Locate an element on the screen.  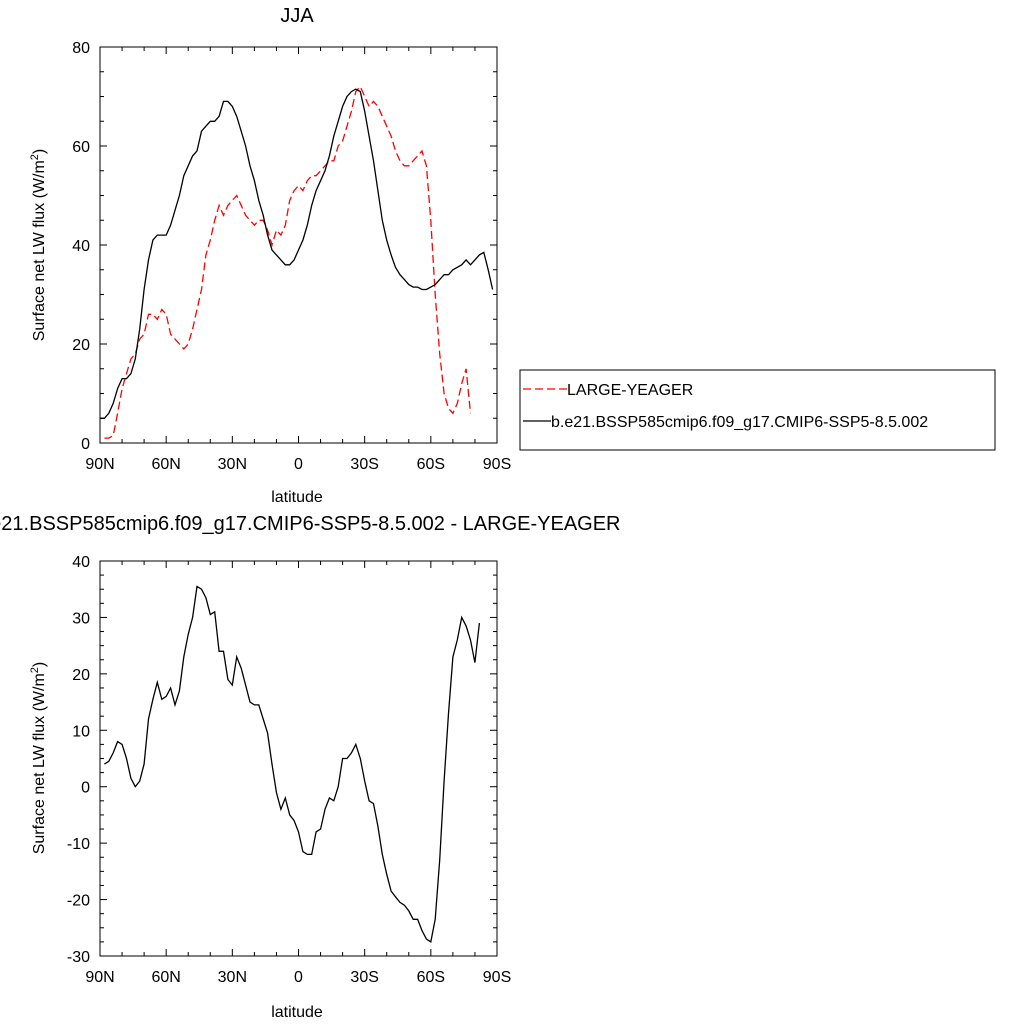
series-line-difference is located at coordinates (292, 764).